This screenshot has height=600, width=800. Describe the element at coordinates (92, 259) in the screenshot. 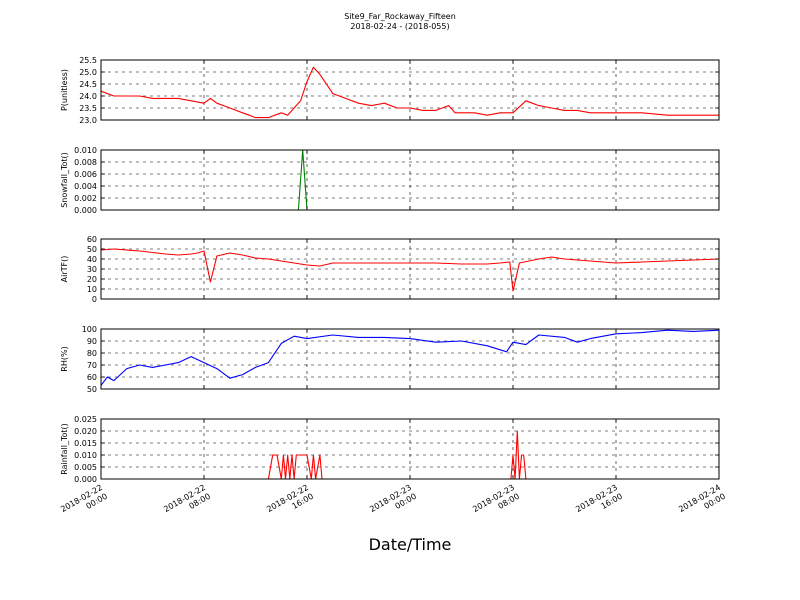

I see `y-tick-label: 40` at that location.